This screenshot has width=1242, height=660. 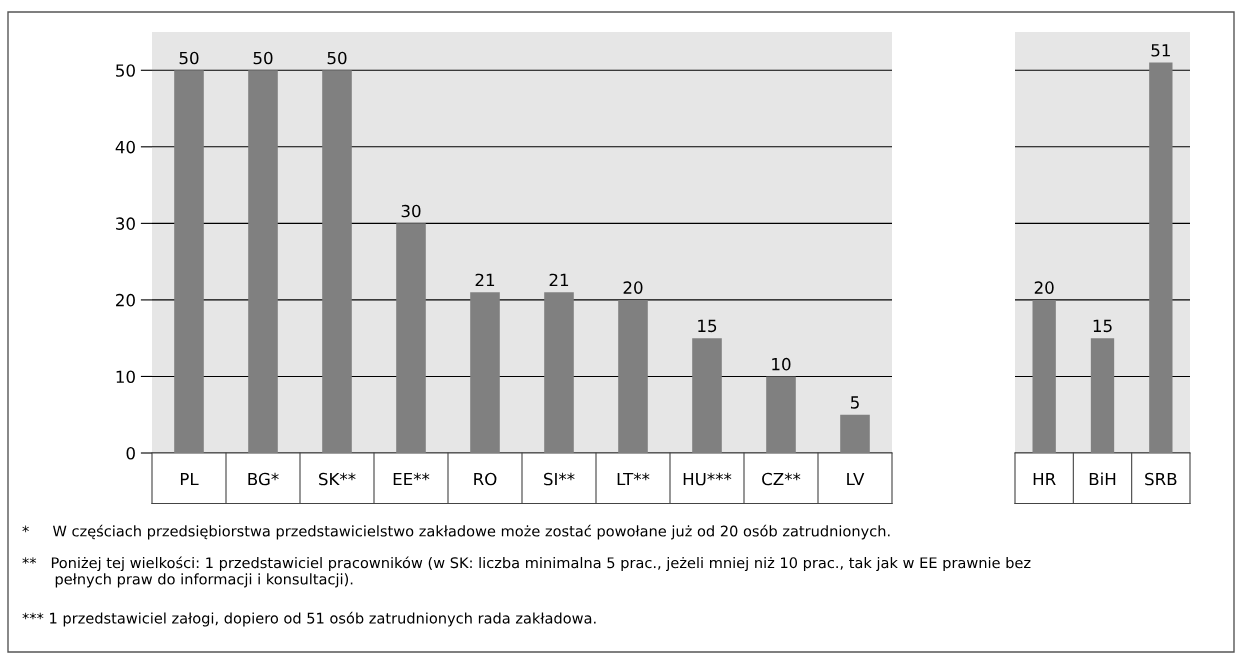 What do you see at coordinates (559, 479) in the screenshot?
I see `x-tick-label: SI**` at bounding box center [559, 479].